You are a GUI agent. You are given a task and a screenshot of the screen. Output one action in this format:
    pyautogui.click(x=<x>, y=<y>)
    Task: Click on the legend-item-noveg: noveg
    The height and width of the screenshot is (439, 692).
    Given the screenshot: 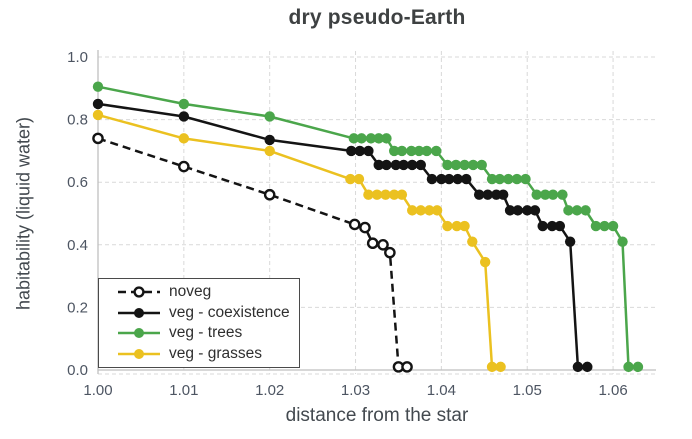 What is the action you would take?
    pyautogui.click(x=208, y=292)
    